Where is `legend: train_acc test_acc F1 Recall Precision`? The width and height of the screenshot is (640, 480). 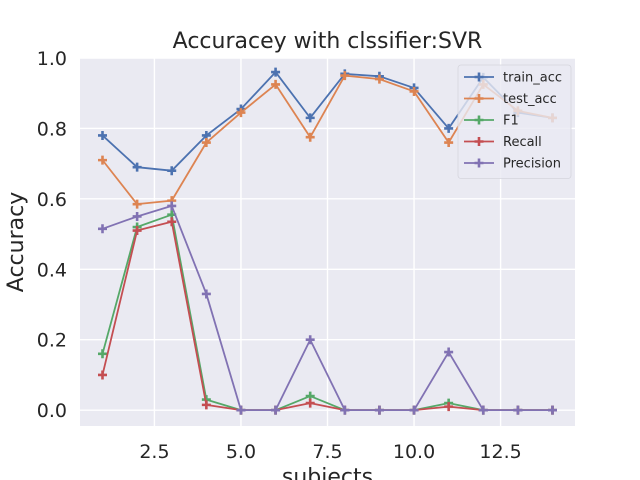 legend: train_acc test_acc F1 Recall Precision is located at coordinates (514, 121).